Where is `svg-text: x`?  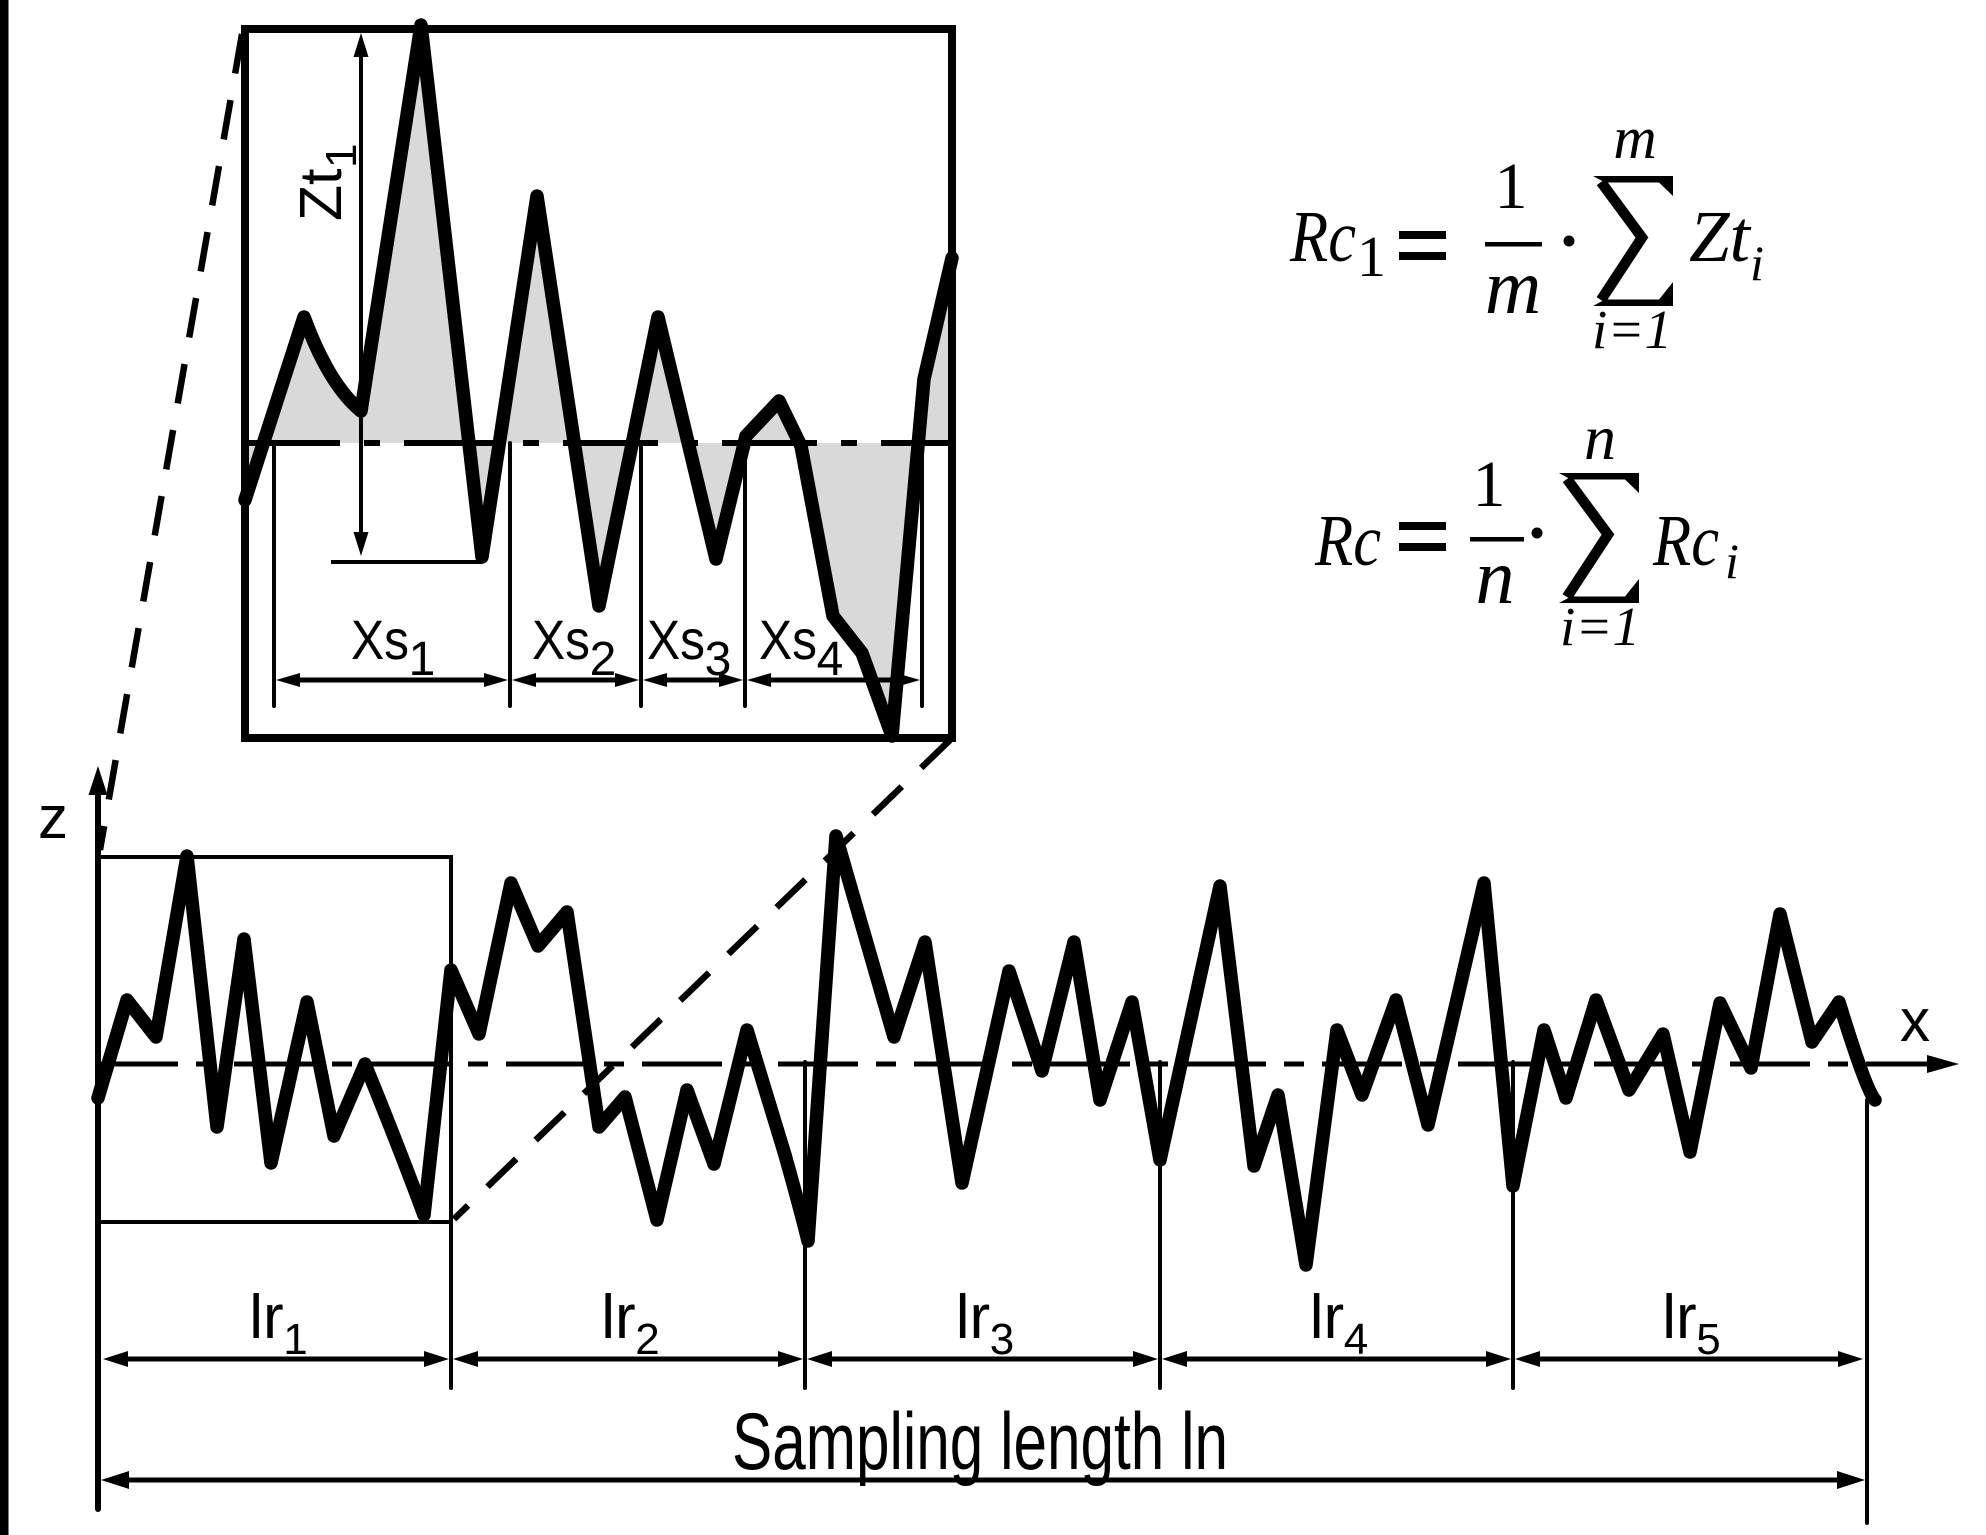 svg-text: x is located at coordinates (1915, 1020).